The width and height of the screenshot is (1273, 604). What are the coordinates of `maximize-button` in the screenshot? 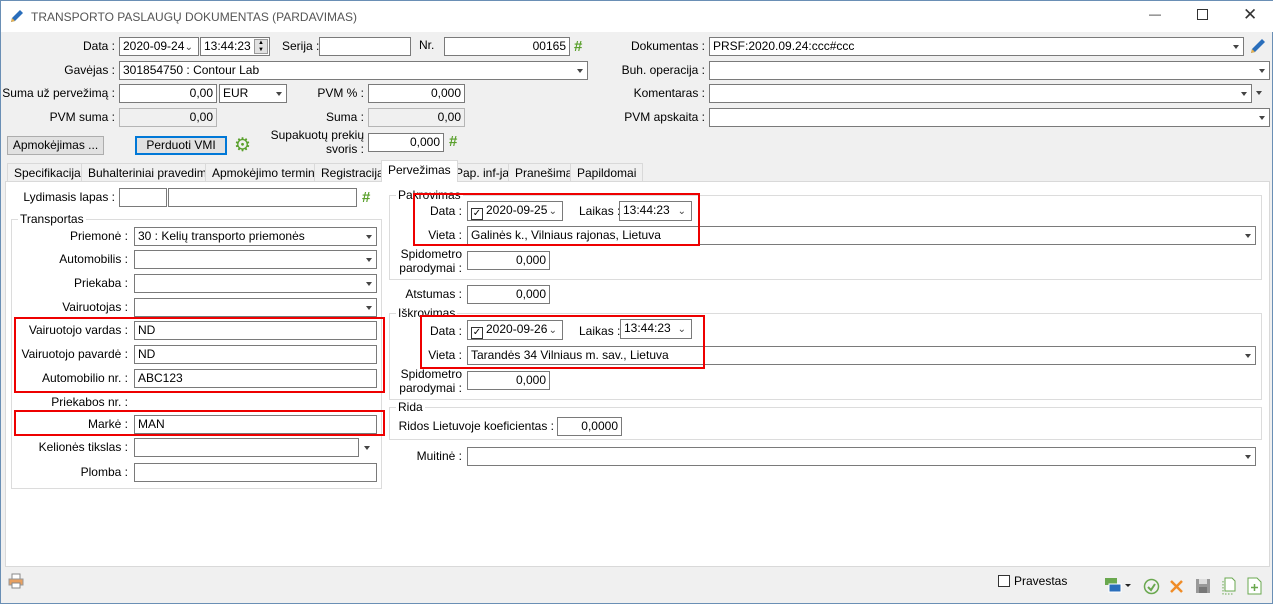 It's located at (1202, 14).